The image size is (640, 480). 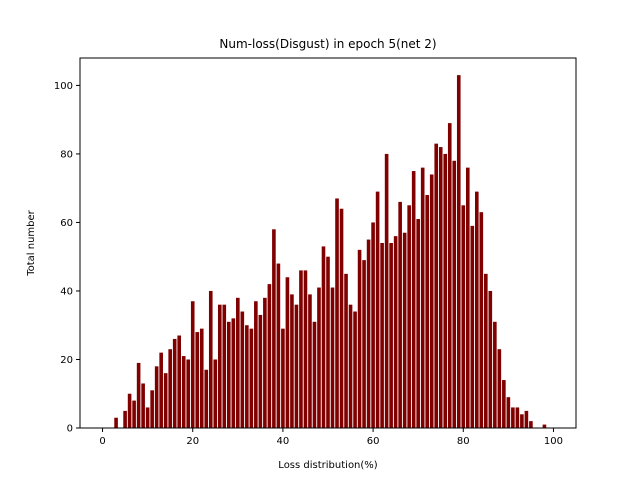 What do you see at coordinates (463, 441) in the screenshot?
I see `x-tick-label: 80` at bounding box center [463, 441].